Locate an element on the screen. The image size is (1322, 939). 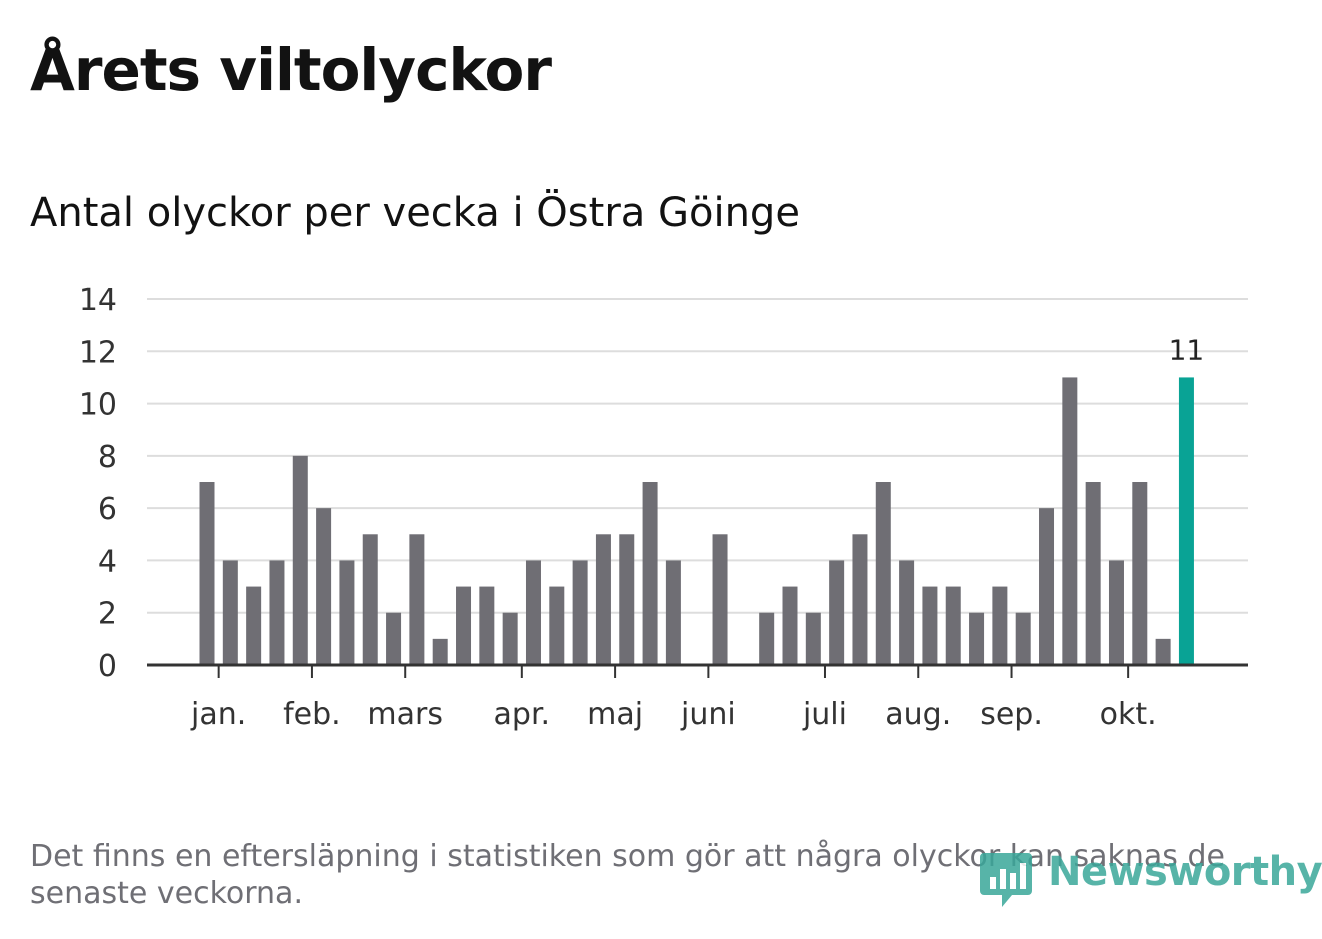
y-tick-label-6: 6 is located at coordinates (107, 509).